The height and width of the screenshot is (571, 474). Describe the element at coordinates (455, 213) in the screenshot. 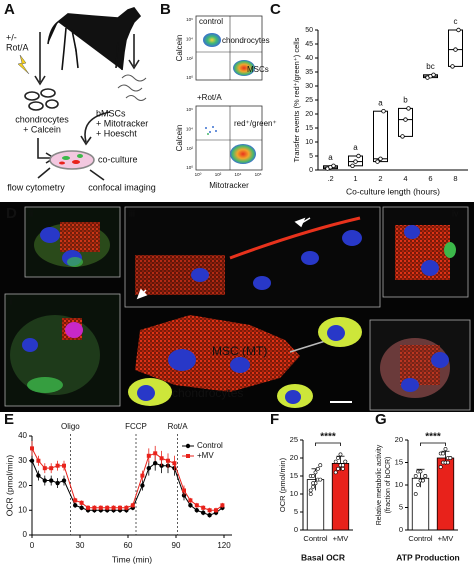

I see `subpanel-label: iv` at that location.